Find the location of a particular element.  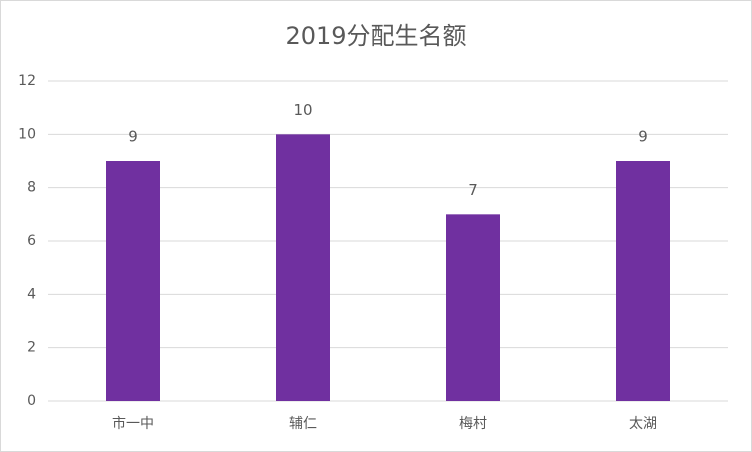

data-label: 10 is located at coordinates (302, 110).